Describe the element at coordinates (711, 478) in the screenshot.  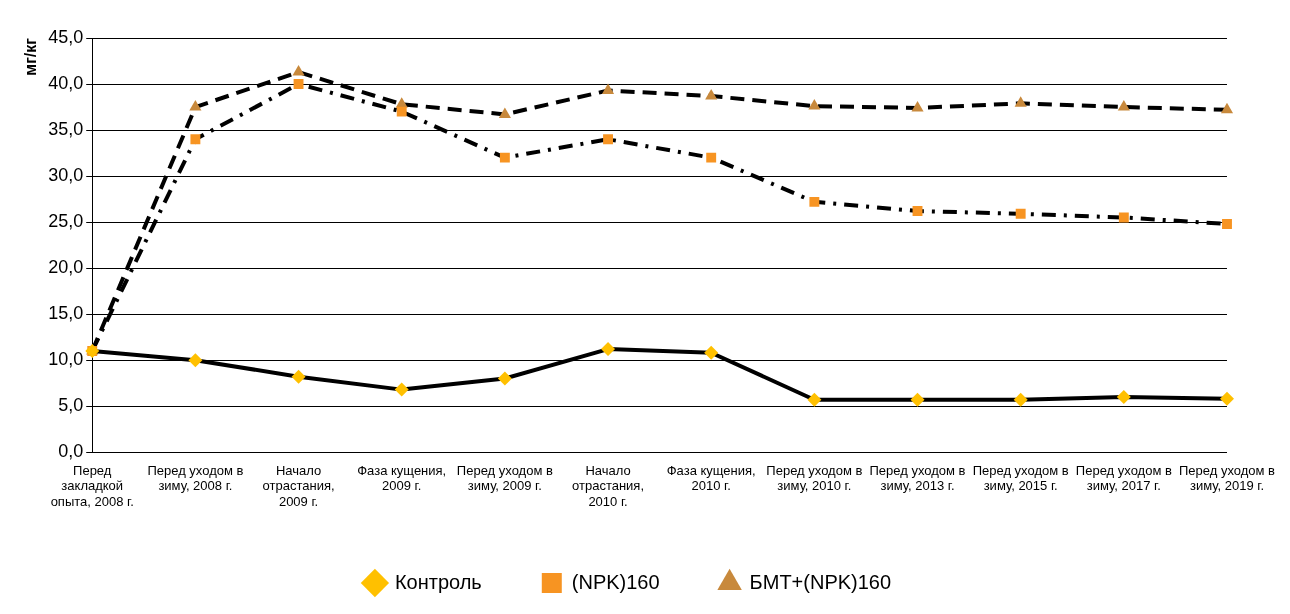
I see `x-tick-label: Фаза кущения, 2010 г.` at that location.